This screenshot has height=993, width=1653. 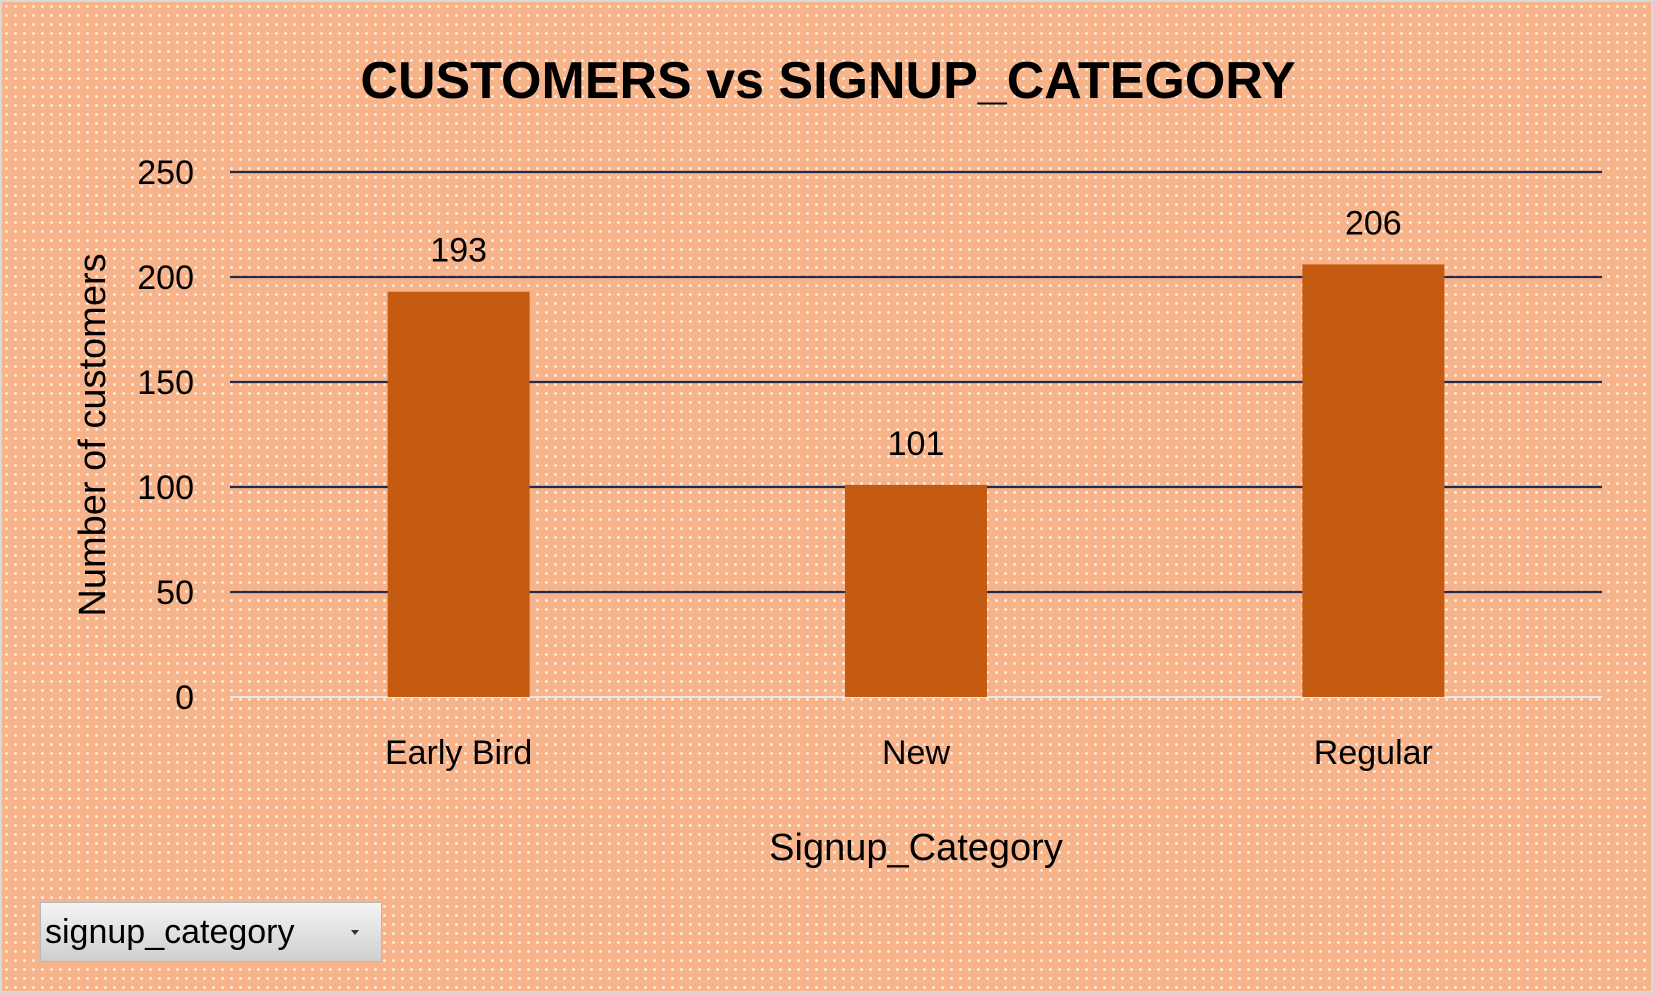 What do you see at coordinates (165, 435) in the screenshot?
I see `y-axis-ticks: 0 50 100 150 200 250` at bounding box center [165, 435].